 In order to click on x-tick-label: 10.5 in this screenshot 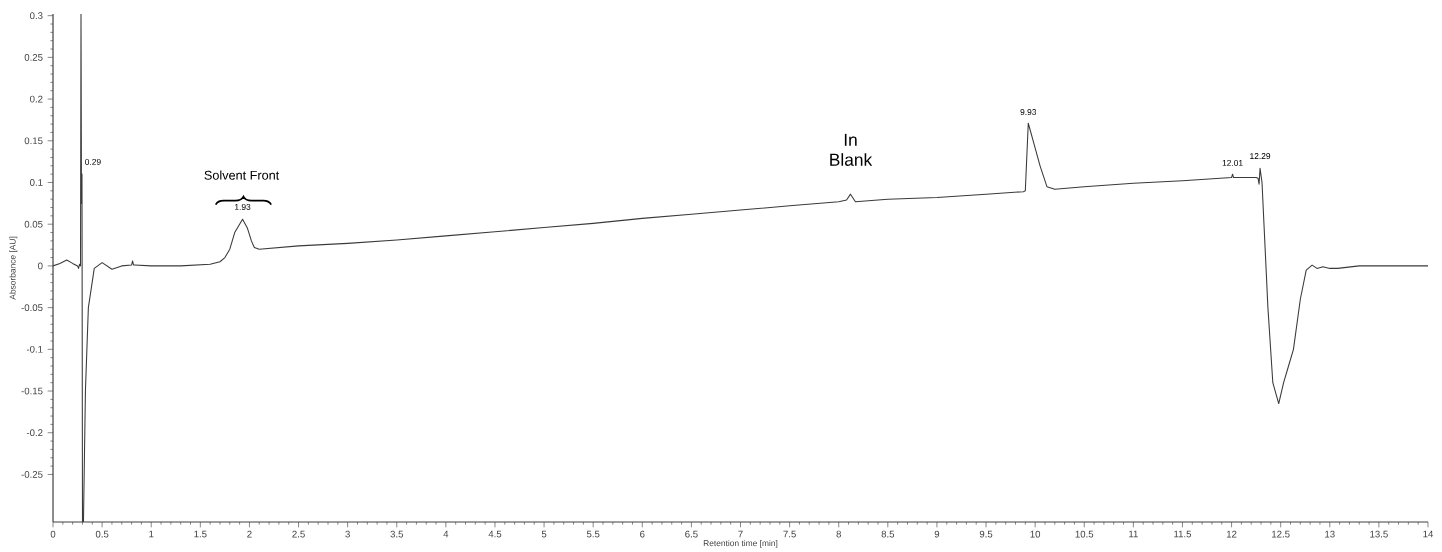, I will do `click(1084, 534)`.